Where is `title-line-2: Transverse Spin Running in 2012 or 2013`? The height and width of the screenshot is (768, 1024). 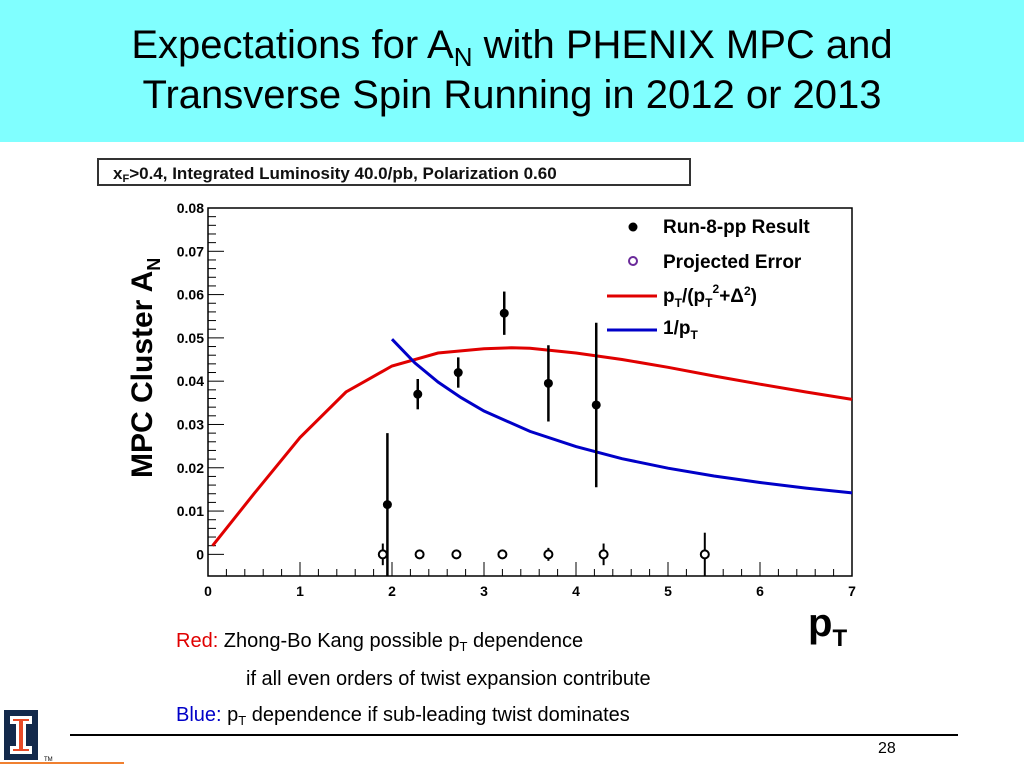 title-line-2: Transverse Spin Running in 2012 or 2013 is located at coordinates (512, 95).